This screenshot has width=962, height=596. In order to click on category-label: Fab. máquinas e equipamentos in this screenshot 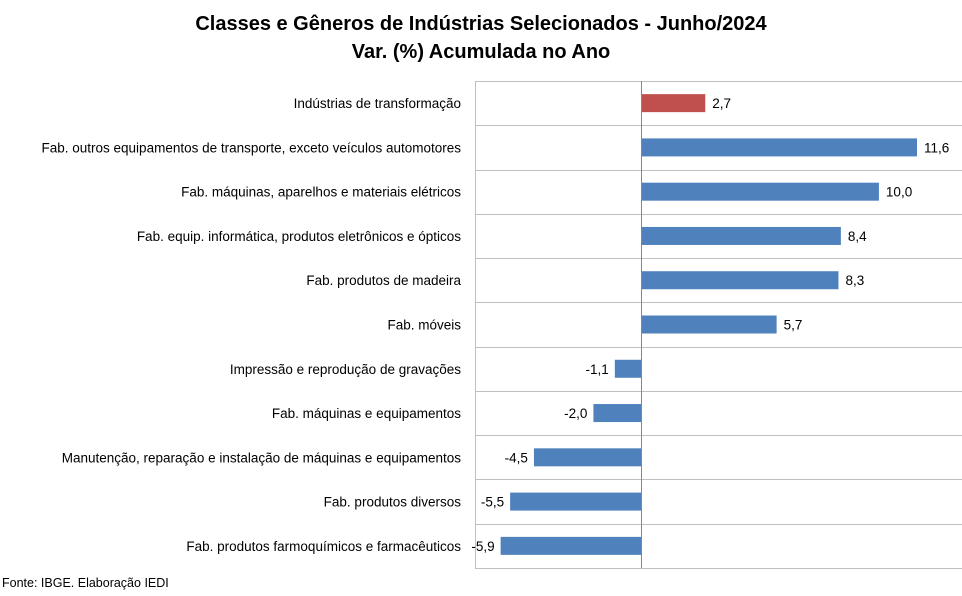, I will do `click(366, 413)`.